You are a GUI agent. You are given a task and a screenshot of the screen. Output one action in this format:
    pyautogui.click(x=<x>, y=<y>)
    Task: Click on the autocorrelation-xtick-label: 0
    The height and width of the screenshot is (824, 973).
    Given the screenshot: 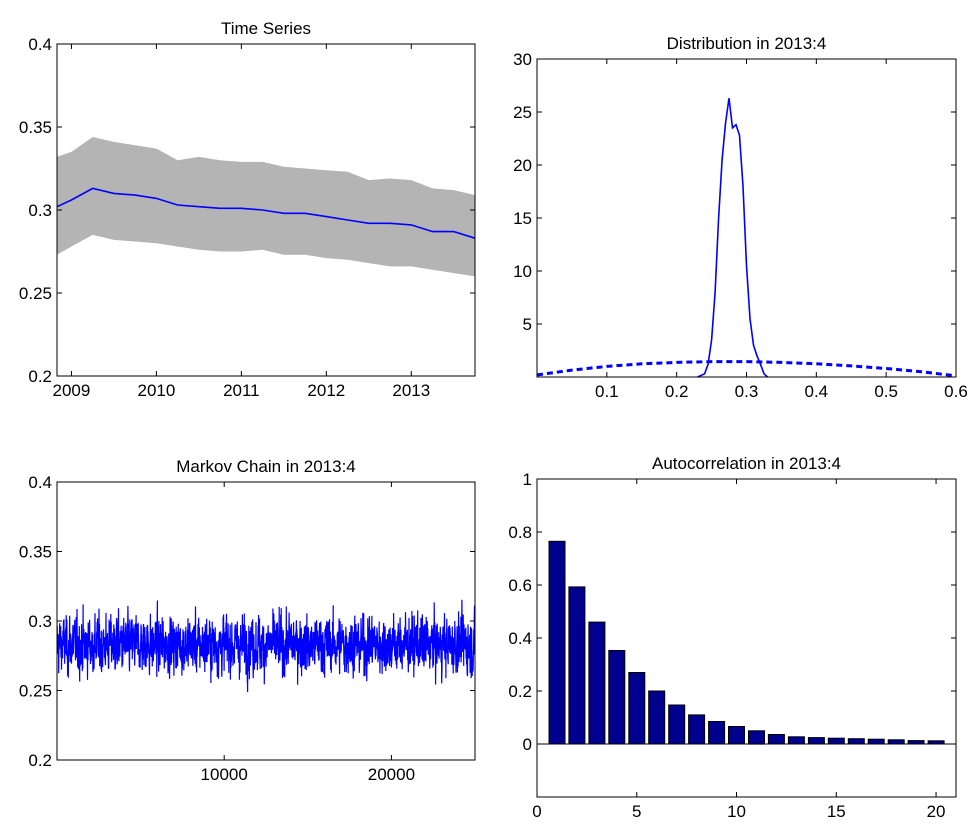 What is the action you would take?
    pyautogui.click(x=536, y=811)
    